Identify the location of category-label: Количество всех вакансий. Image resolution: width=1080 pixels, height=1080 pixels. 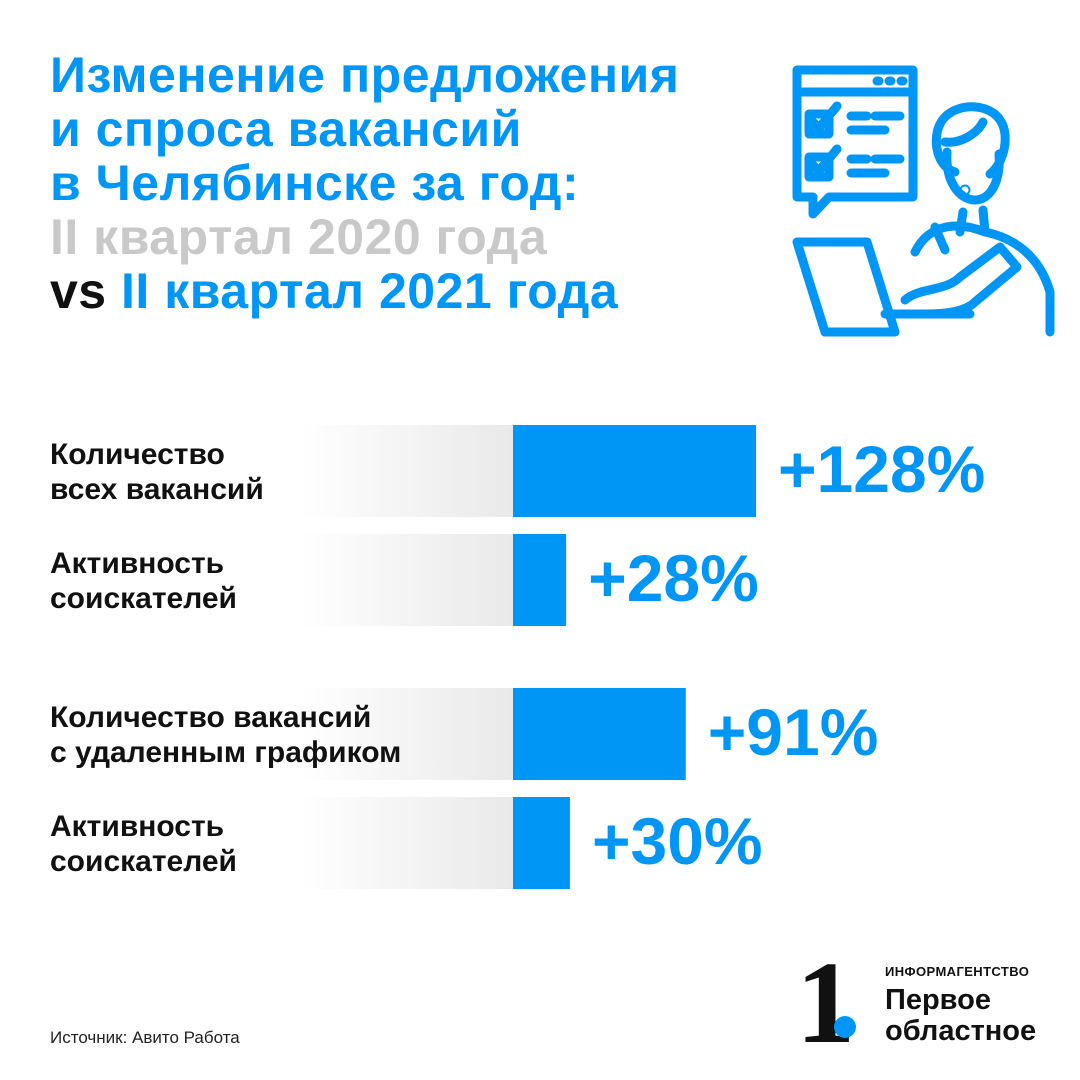
(157, 472).